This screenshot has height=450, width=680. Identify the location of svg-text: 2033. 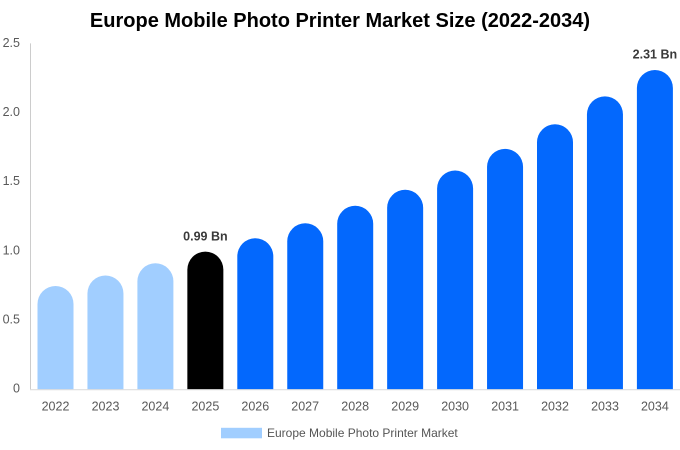
(605, 407).